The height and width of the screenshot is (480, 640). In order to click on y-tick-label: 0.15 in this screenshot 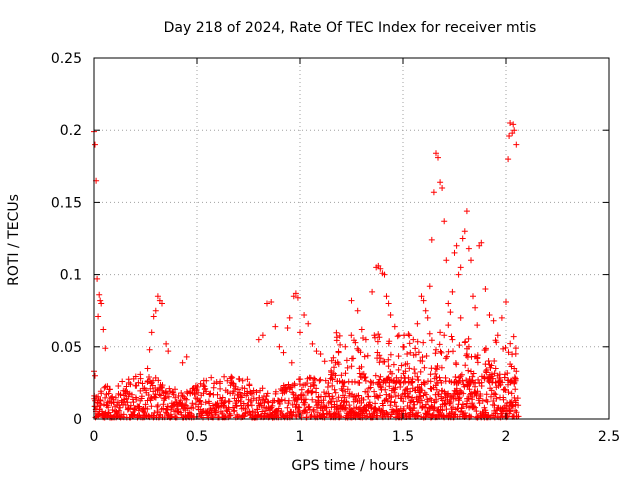, I will do `click(66, 203)`.